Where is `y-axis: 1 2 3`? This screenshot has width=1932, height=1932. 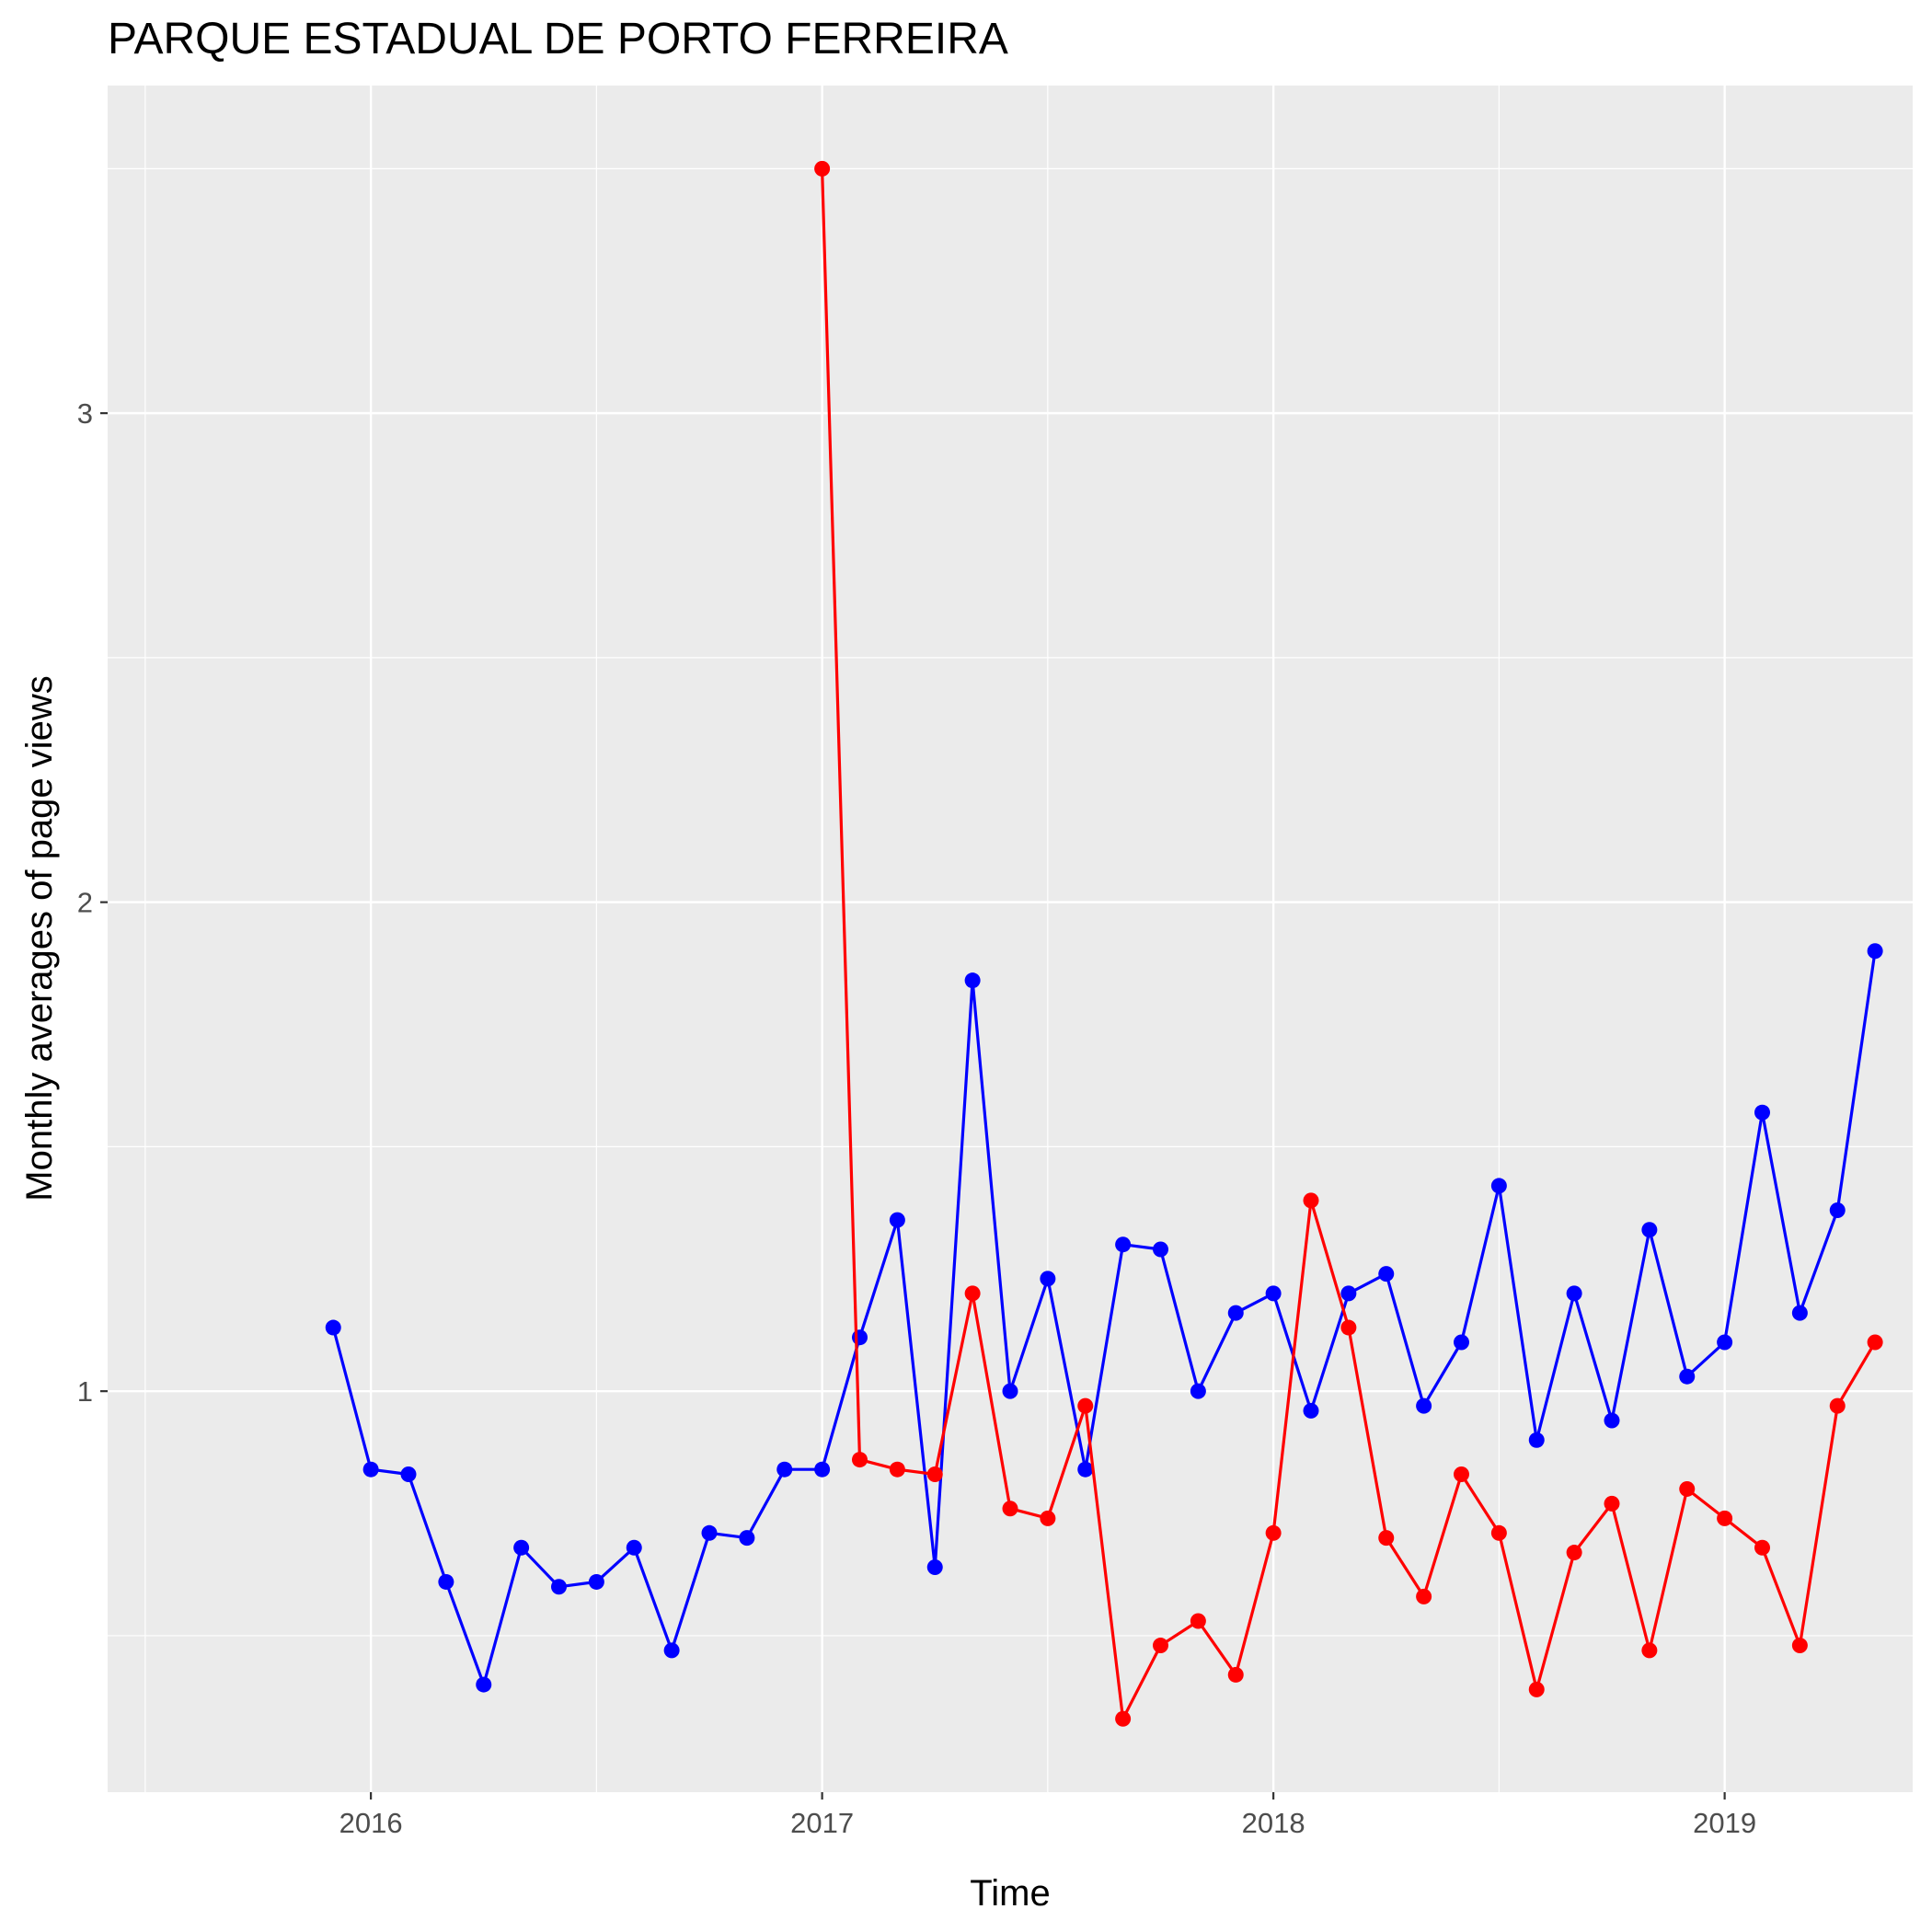
y-axis: 1 2 3 is located at coordinates (92, 902).